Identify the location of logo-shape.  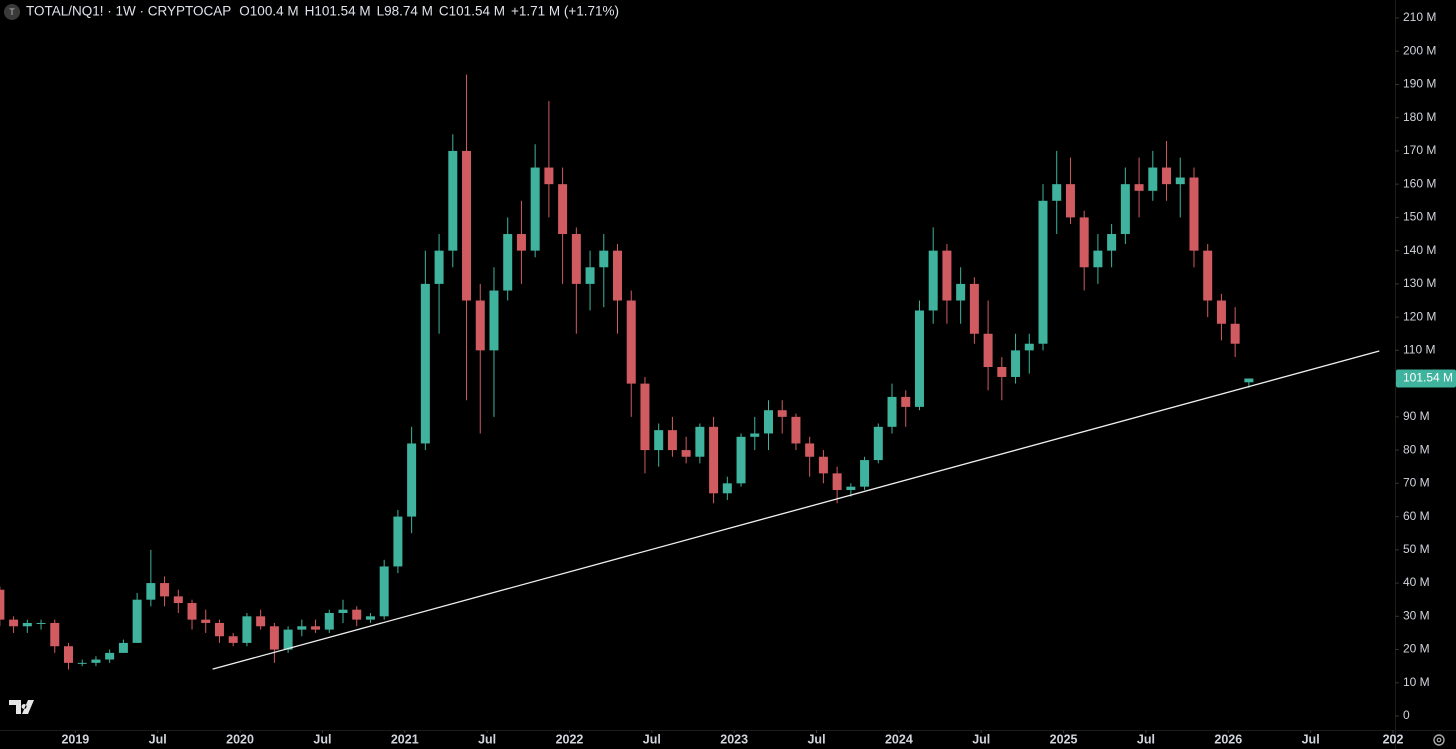
(21, 707).